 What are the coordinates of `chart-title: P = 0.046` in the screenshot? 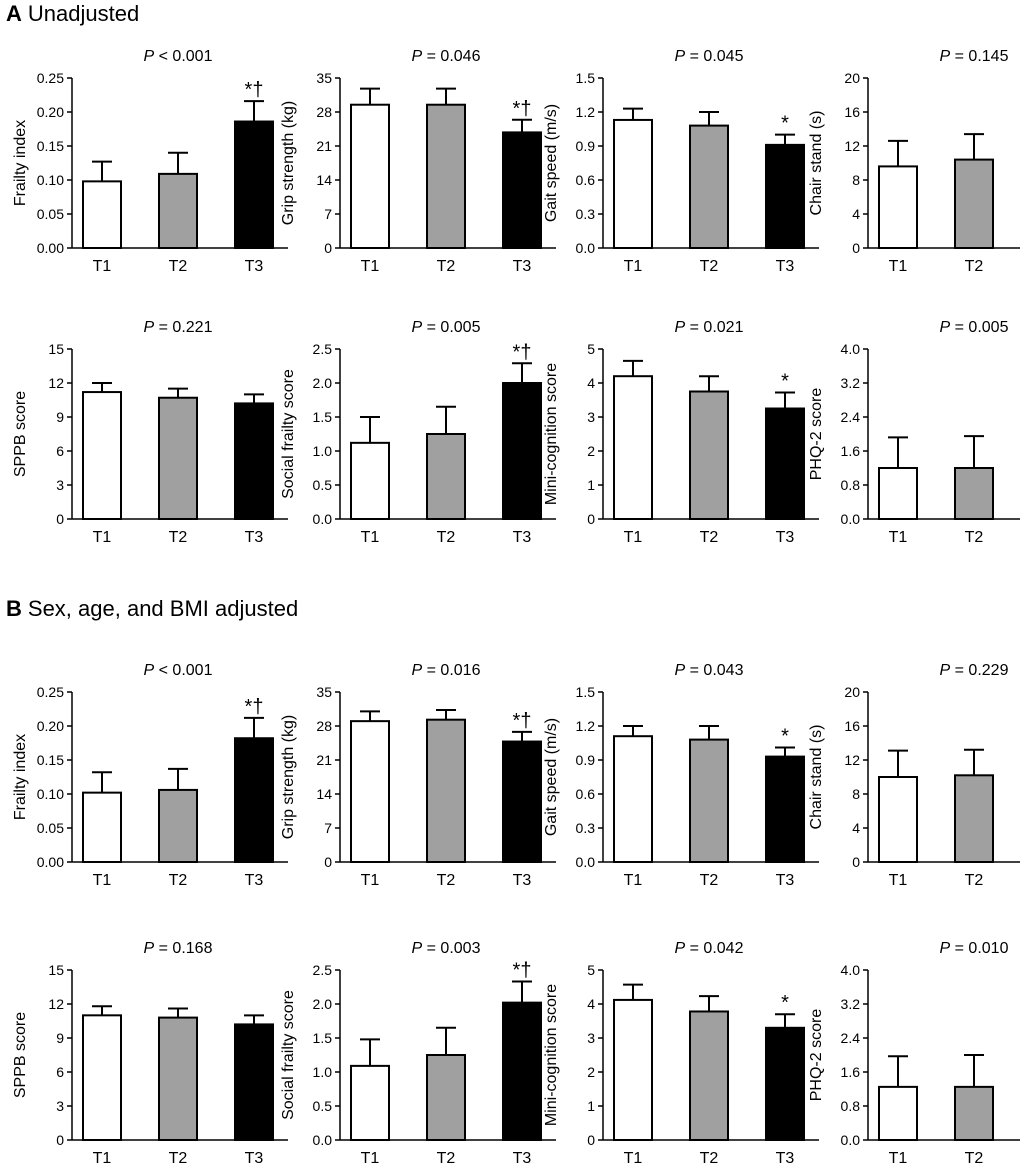 It's located at (446, 56).